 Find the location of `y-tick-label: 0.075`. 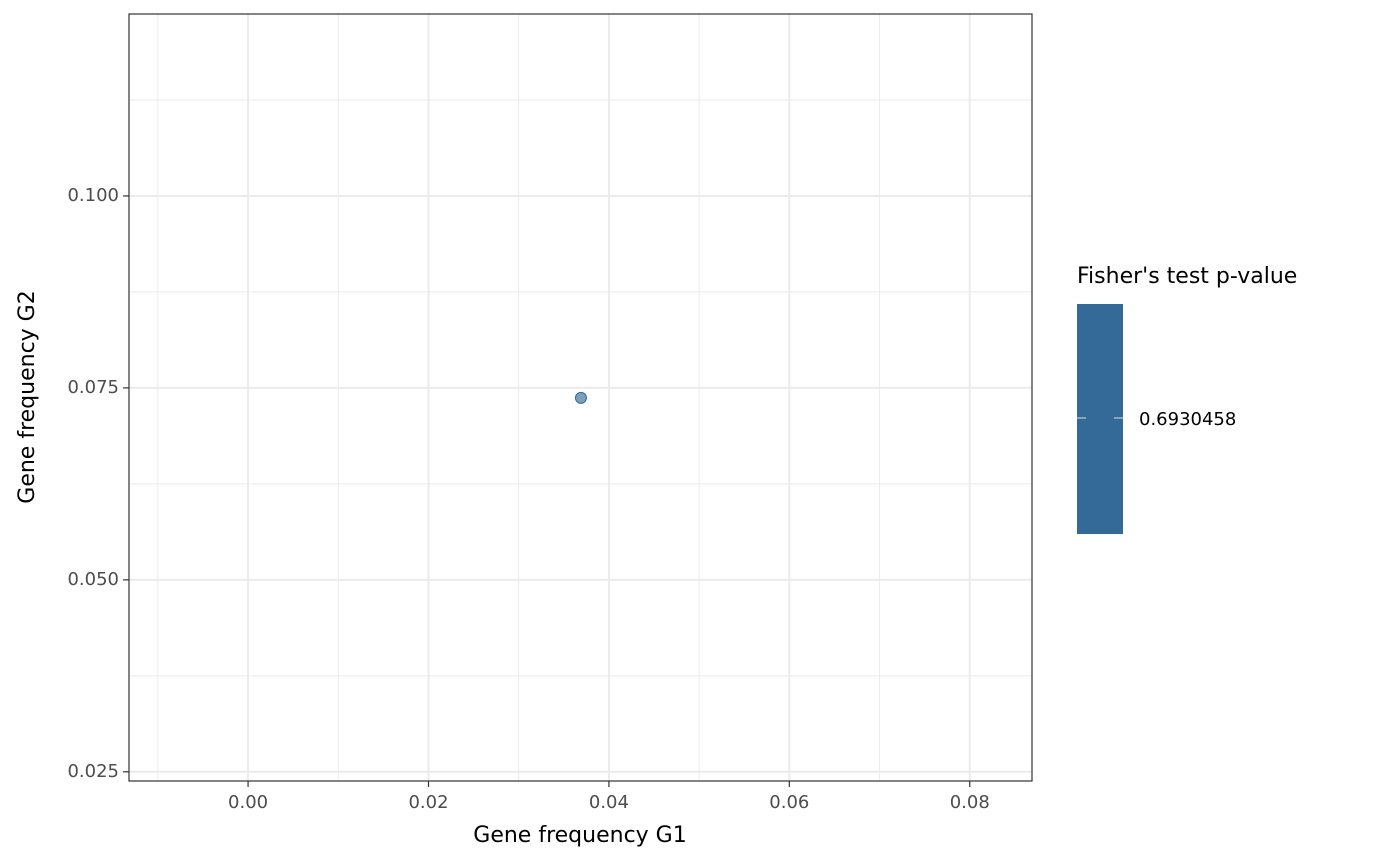

y-tick-label: 0.075 is located at coordinates (93, 387).